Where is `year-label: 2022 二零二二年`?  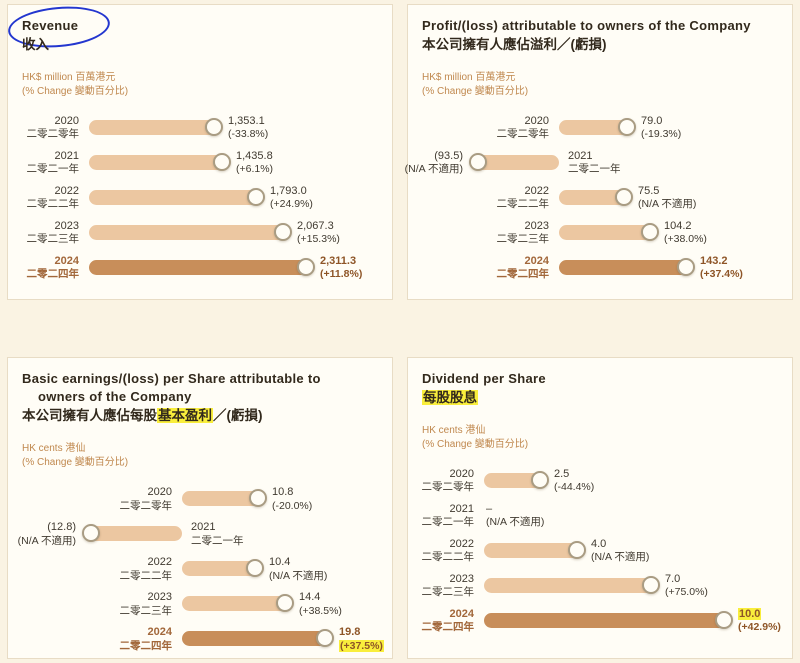 year-label: 2022 二零二二年 is located at coordinates (523, 198).